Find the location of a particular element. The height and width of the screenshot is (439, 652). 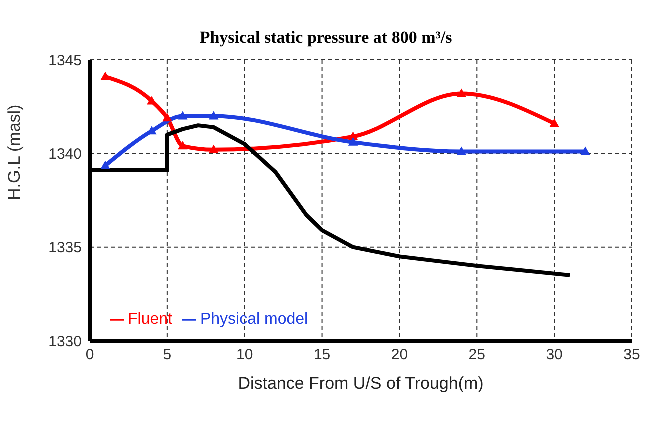

x-tick-label: 30 is located at coordinates (554, 355).